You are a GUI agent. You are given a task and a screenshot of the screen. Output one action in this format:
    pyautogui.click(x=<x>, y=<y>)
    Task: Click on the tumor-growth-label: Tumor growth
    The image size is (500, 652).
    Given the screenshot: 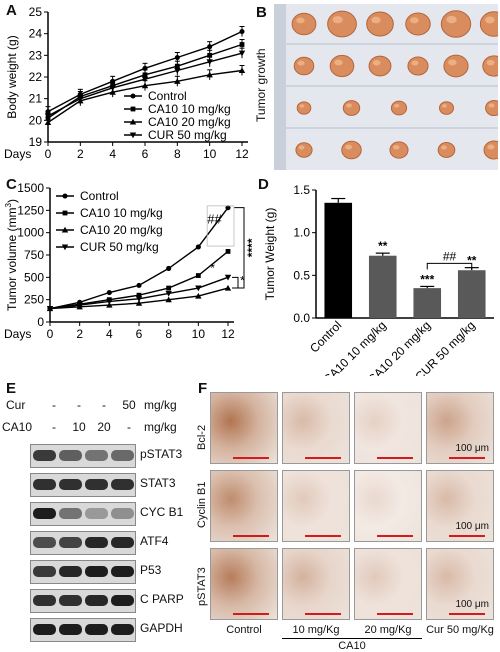 What is the action you would take?
    pyautogui.click(x=261, y=85)
    